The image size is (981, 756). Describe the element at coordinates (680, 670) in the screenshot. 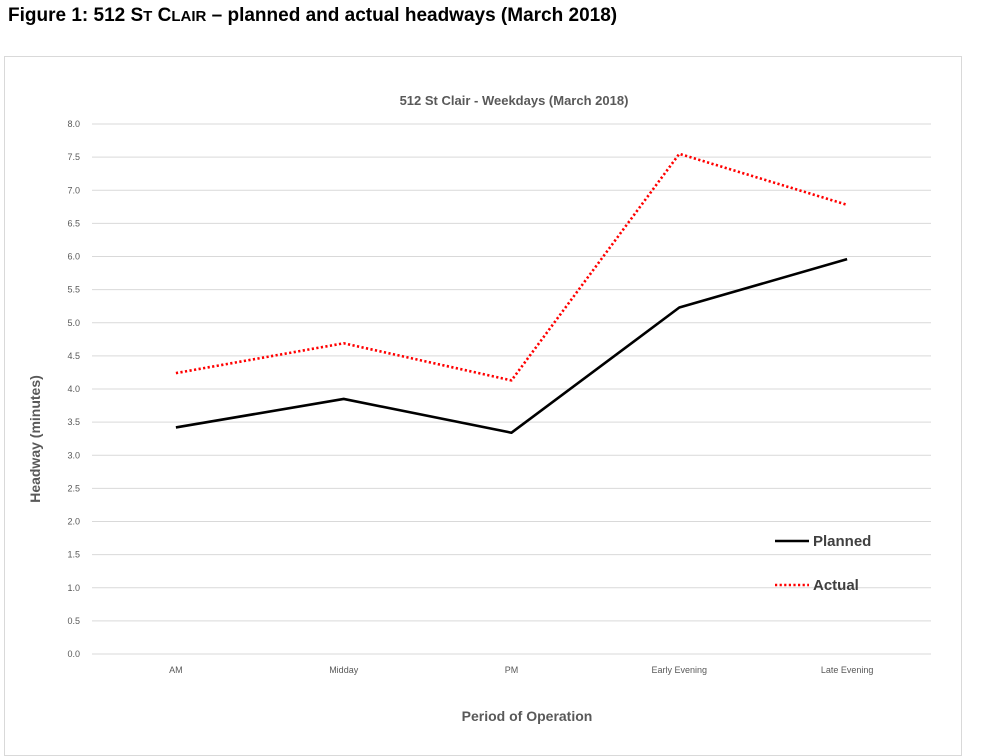

I see `x-tick-label: Early Evening` at that location.